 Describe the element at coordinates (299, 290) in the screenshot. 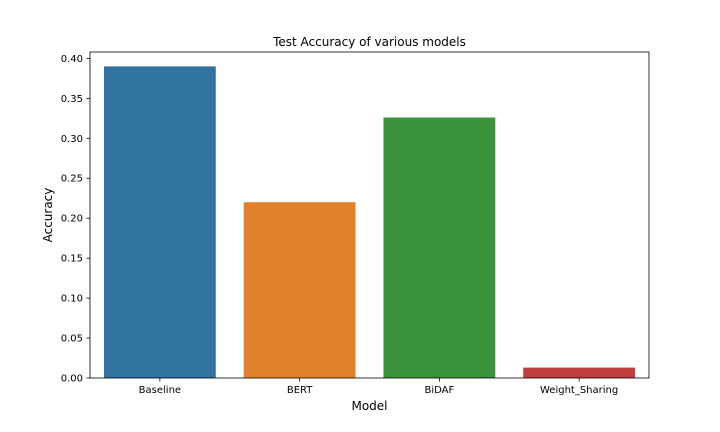

I see `bar-bert` at that location.